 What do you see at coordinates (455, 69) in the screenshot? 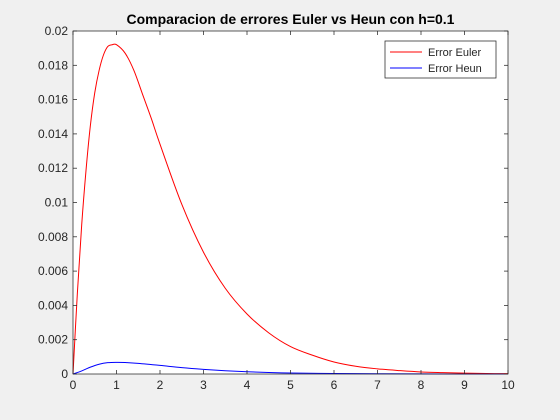
I see `legend-label-heun: Error Heun` at bounding box center [455, 69].